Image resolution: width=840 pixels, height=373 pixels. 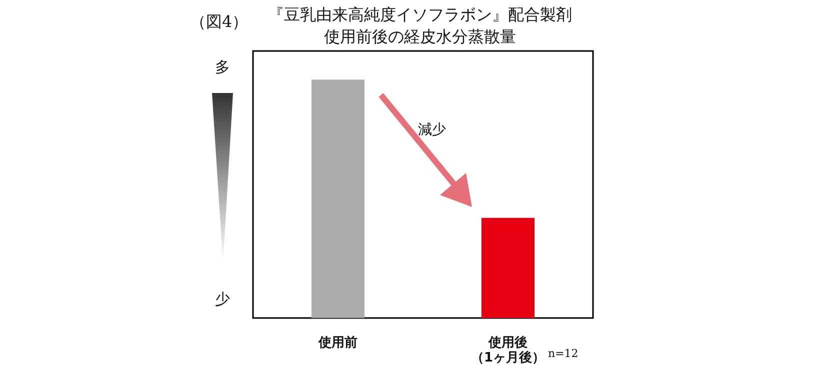 What do you see at coordinates (222, 67) in the screenshot?
I see `text: 多` at bounding box center [222, 67].